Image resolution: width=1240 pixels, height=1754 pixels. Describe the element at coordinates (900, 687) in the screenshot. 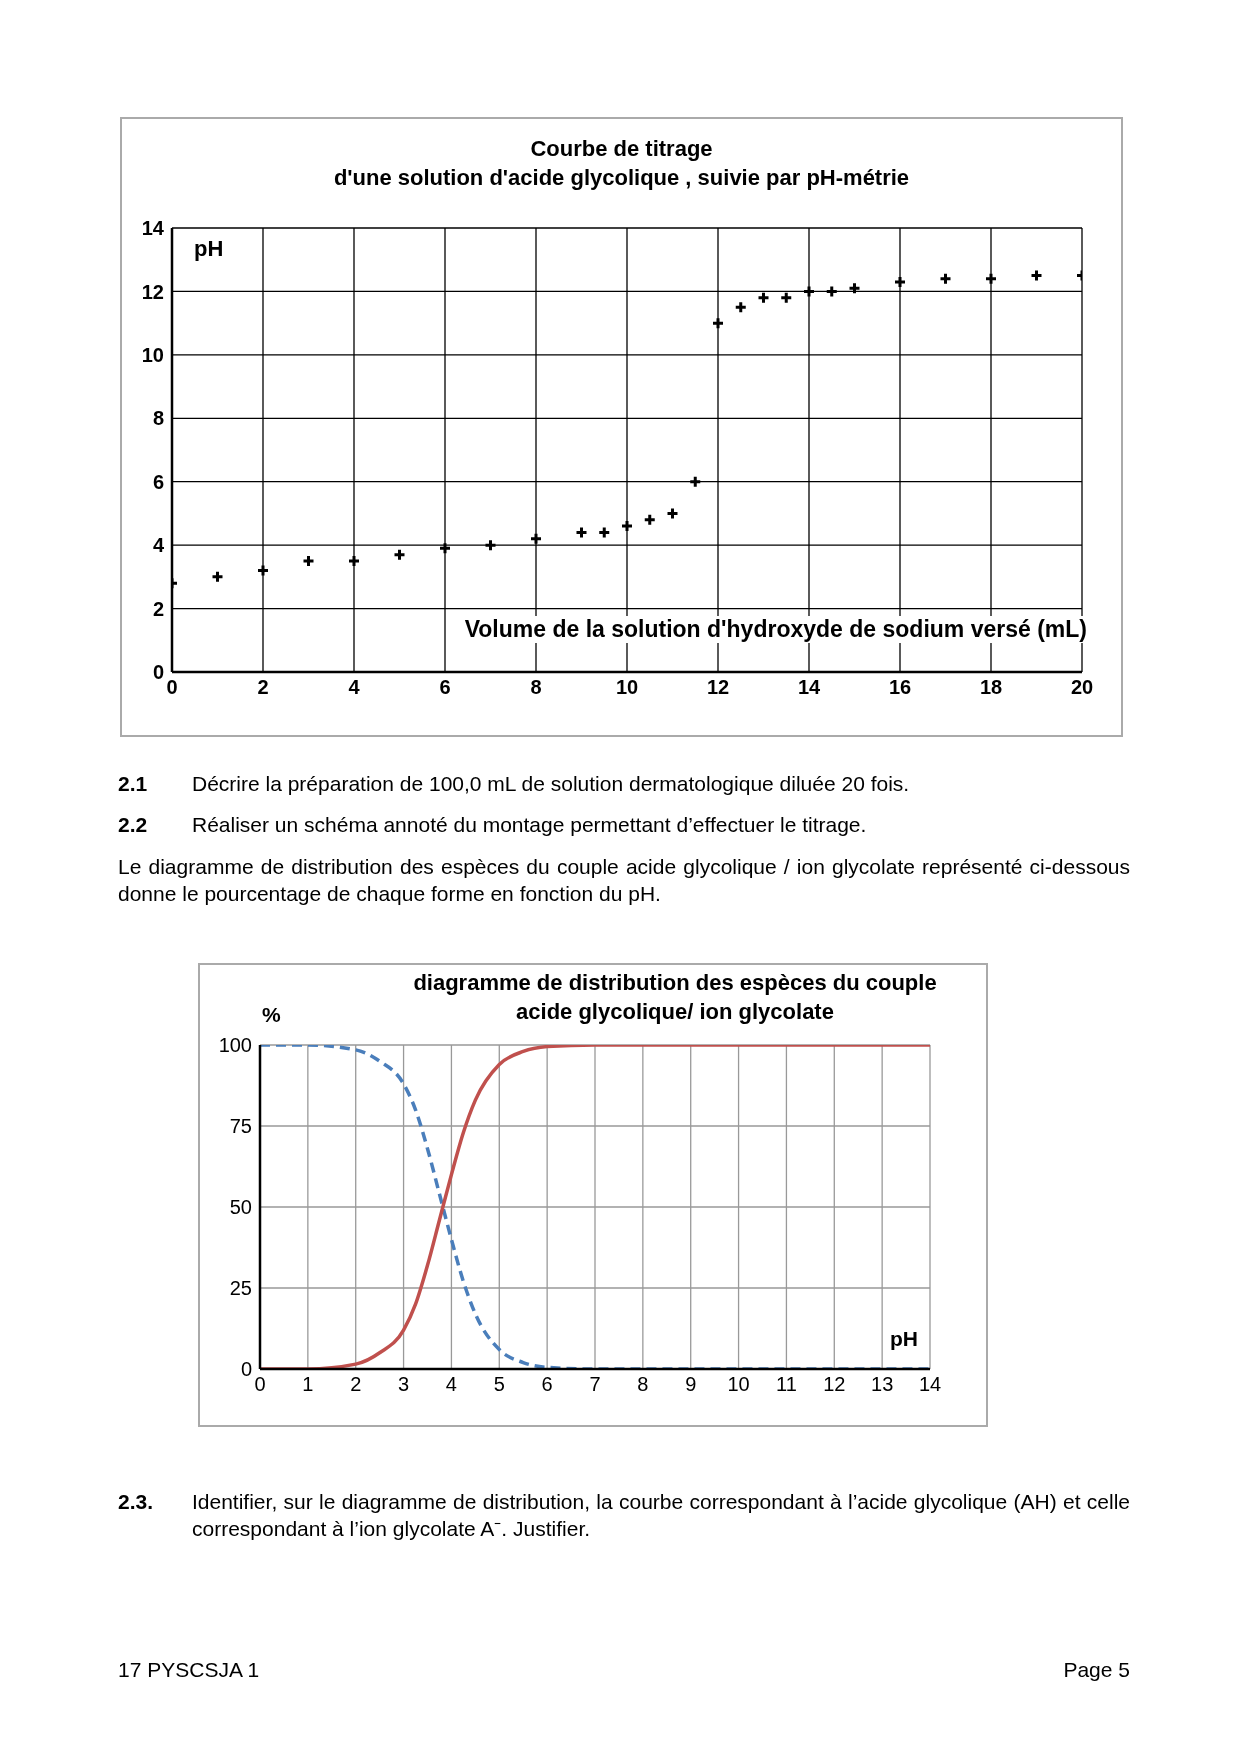

I see `x-tick-label: 16` at that location.